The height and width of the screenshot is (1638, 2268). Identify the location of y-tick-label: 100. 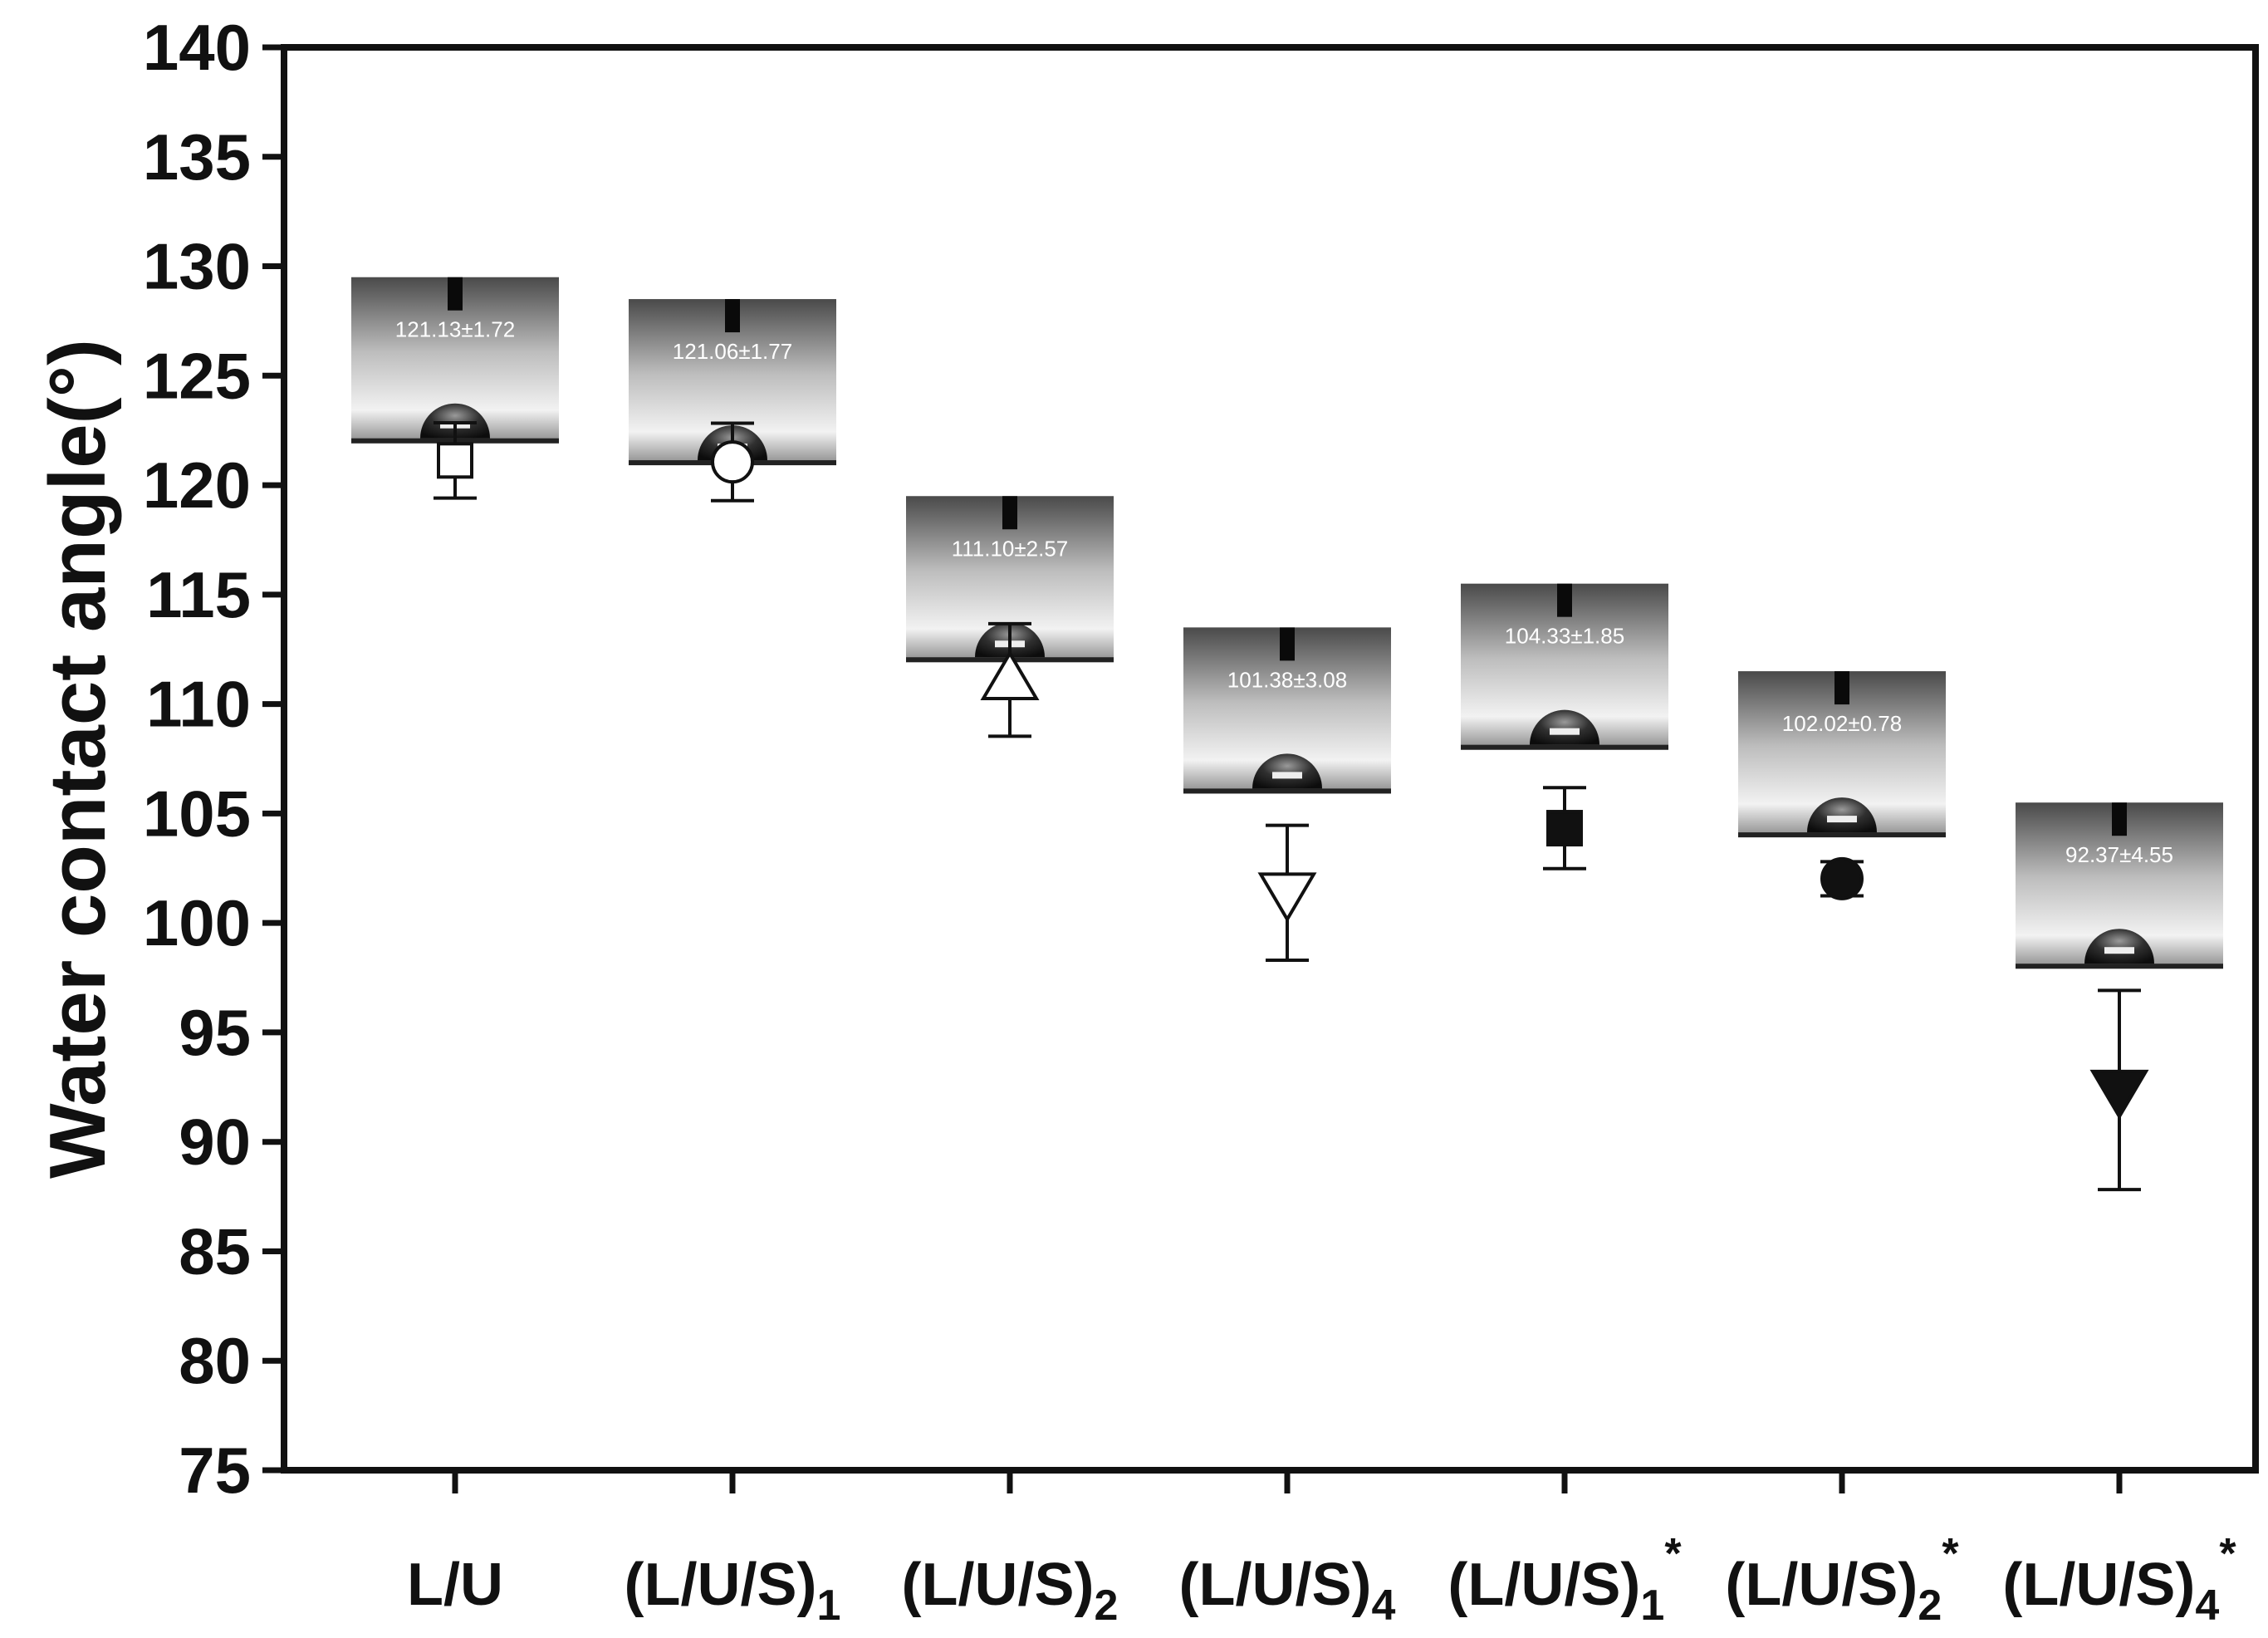
(197, 922).